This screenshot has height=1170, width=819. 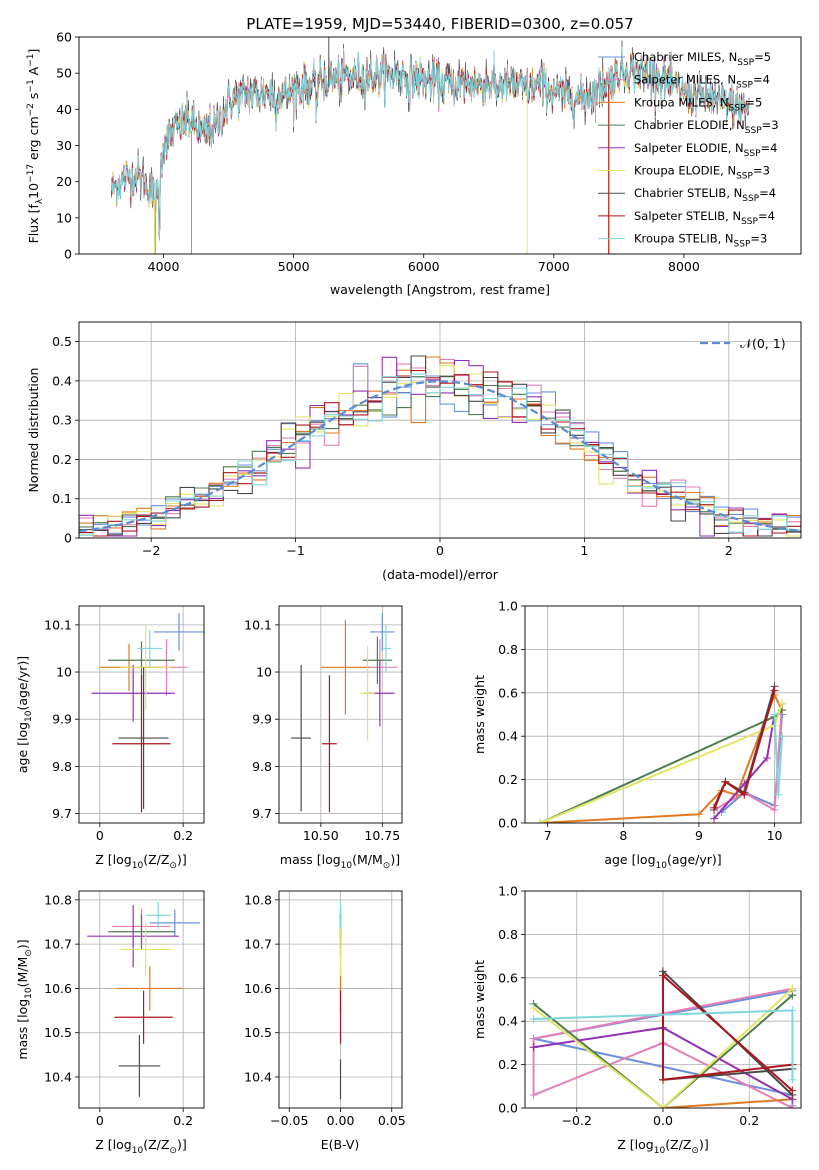 What do you see at coordinates (554, 266) in the screenshot?
I see `x-tick-label: 7000` at bounding box center [554, 266].